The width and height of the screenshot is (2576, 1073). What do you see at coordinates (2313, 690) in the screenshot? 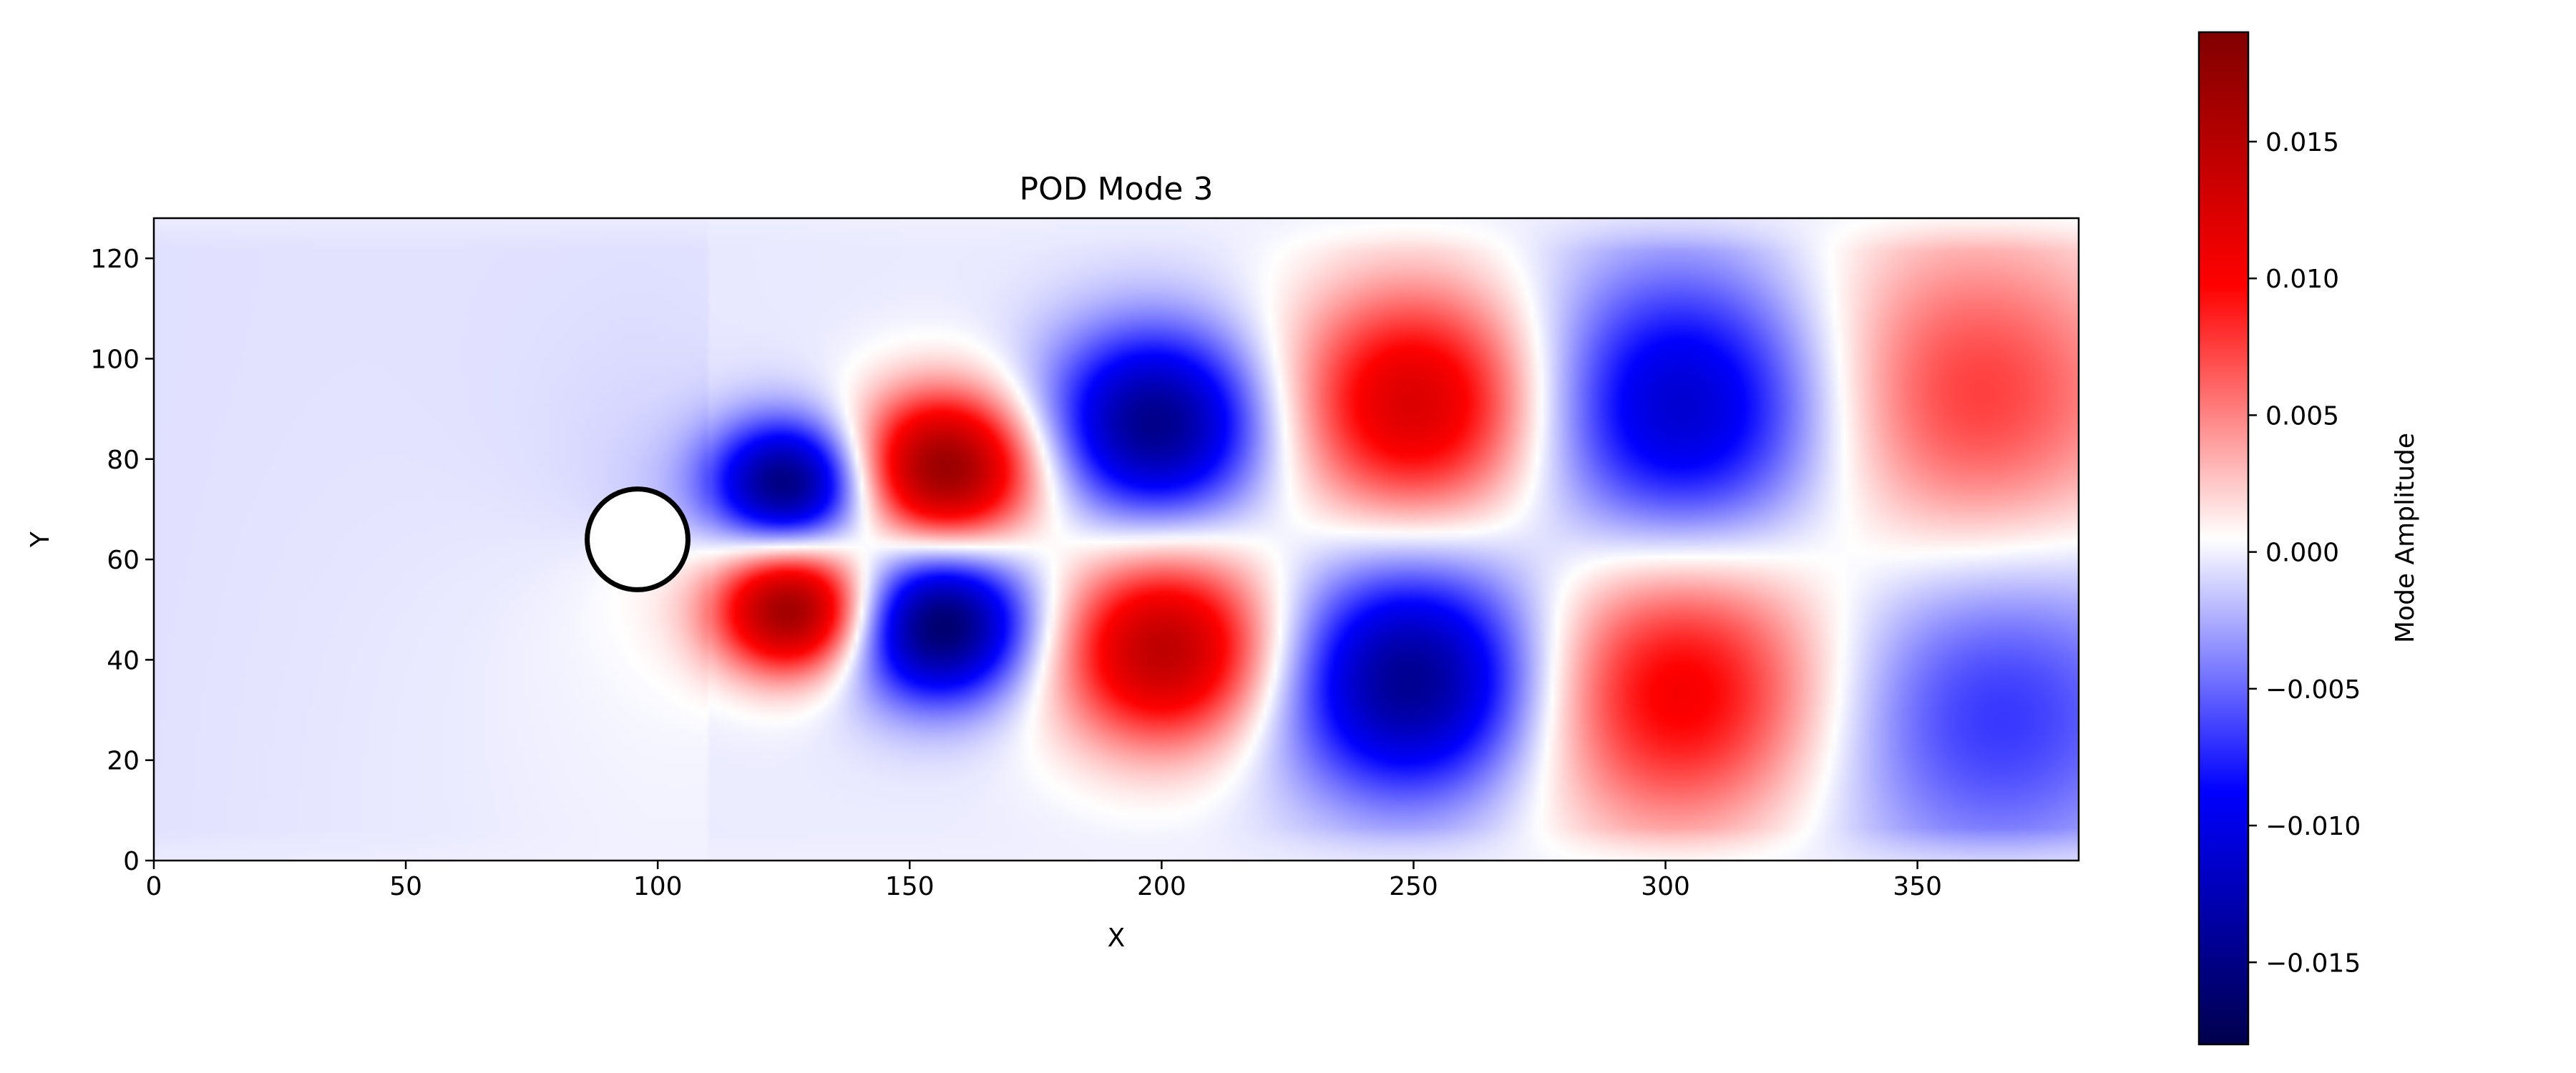
I see `colorbar-tick-label: −0.005` at bounding box center [2313, 690].